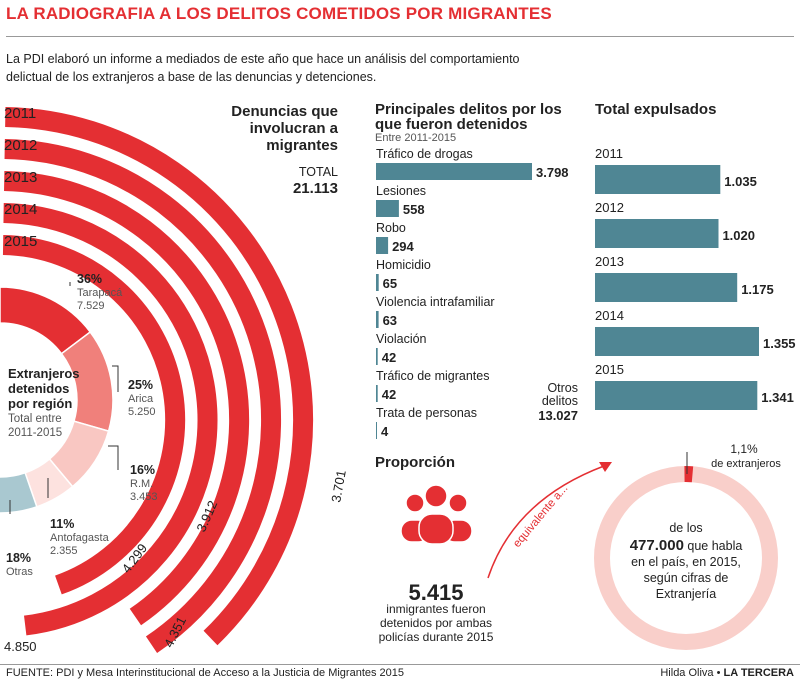  Describe the element at coordinates (686, 562) in the screenshot. I see `ring-text: en el país, en 2015,` at that location.